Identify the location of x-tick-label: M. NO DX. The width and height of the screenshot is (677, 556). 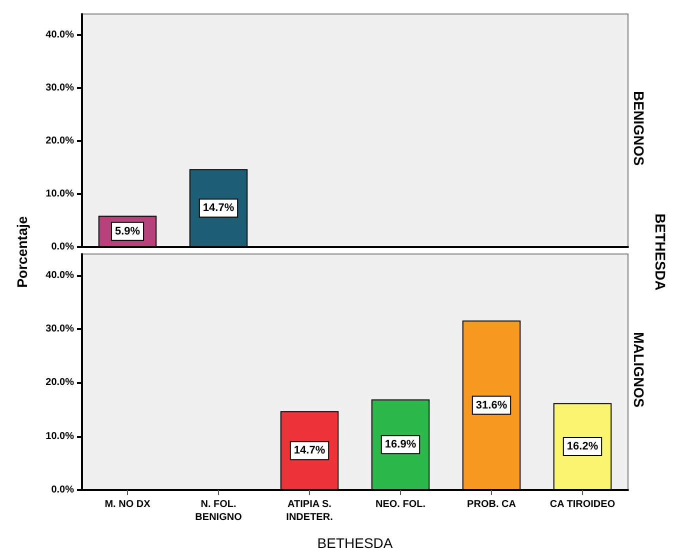
(127, 504).